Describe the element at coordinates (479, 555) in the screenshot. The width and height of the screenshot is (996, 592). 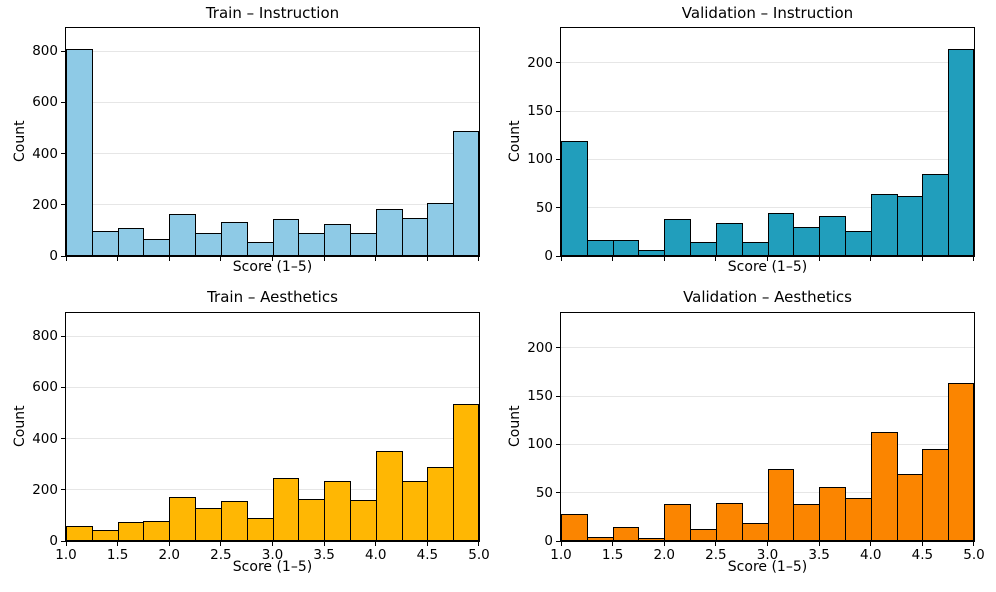
I see `x-tick-label: 5.0` at that location.